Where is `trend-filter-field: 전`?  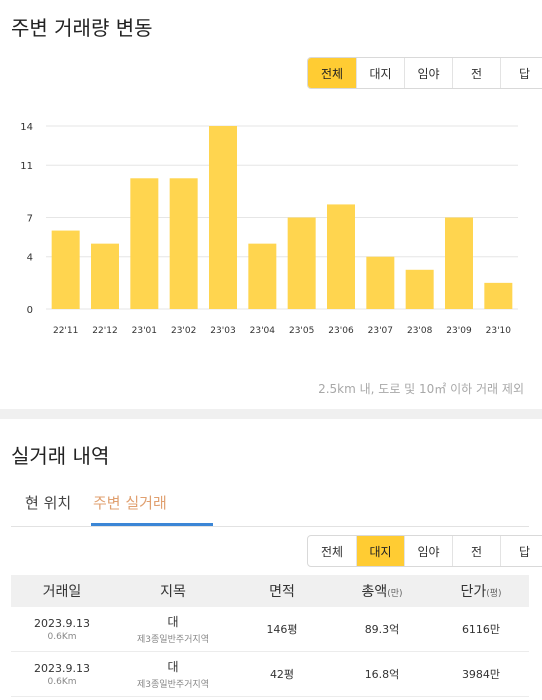 trend-filter-field: 전 is located at coordinates (476, 73).